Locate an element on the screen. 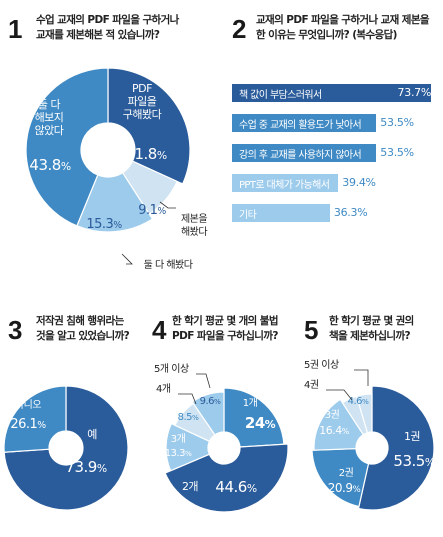 This screenshot has height=537, width=443. q4-slice-5개-이상 is located at coordinates (208, 413).